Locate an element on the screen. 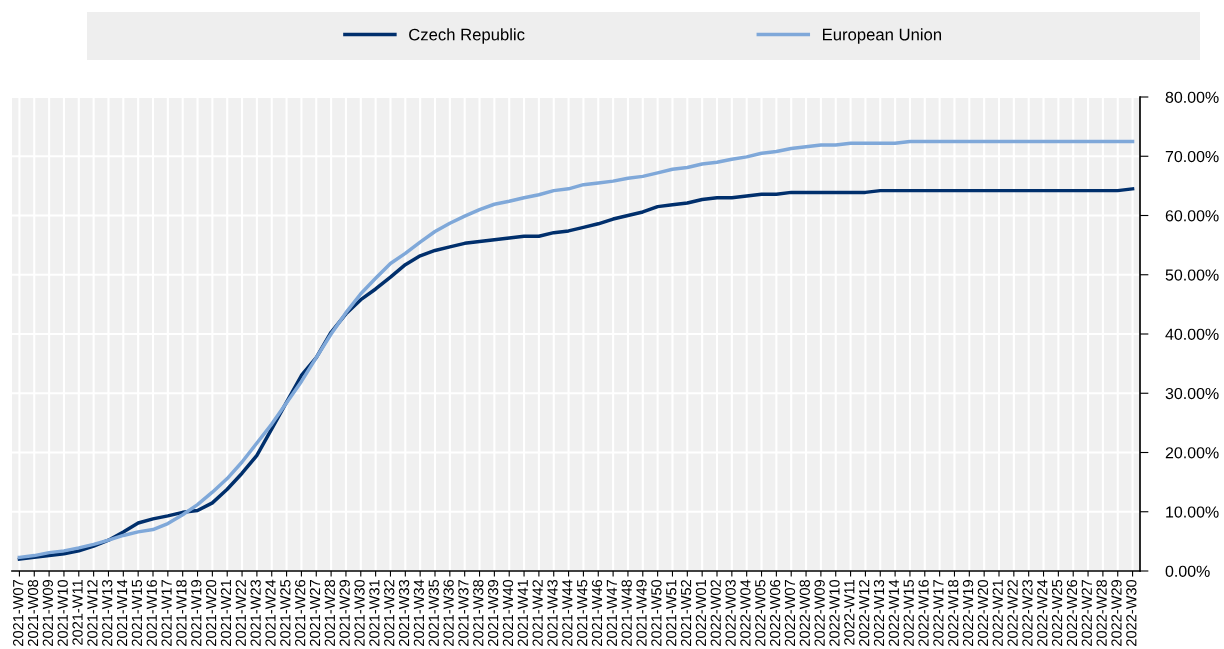  x-tick-label: 2021-W45 is located at coordinates (582, 612).